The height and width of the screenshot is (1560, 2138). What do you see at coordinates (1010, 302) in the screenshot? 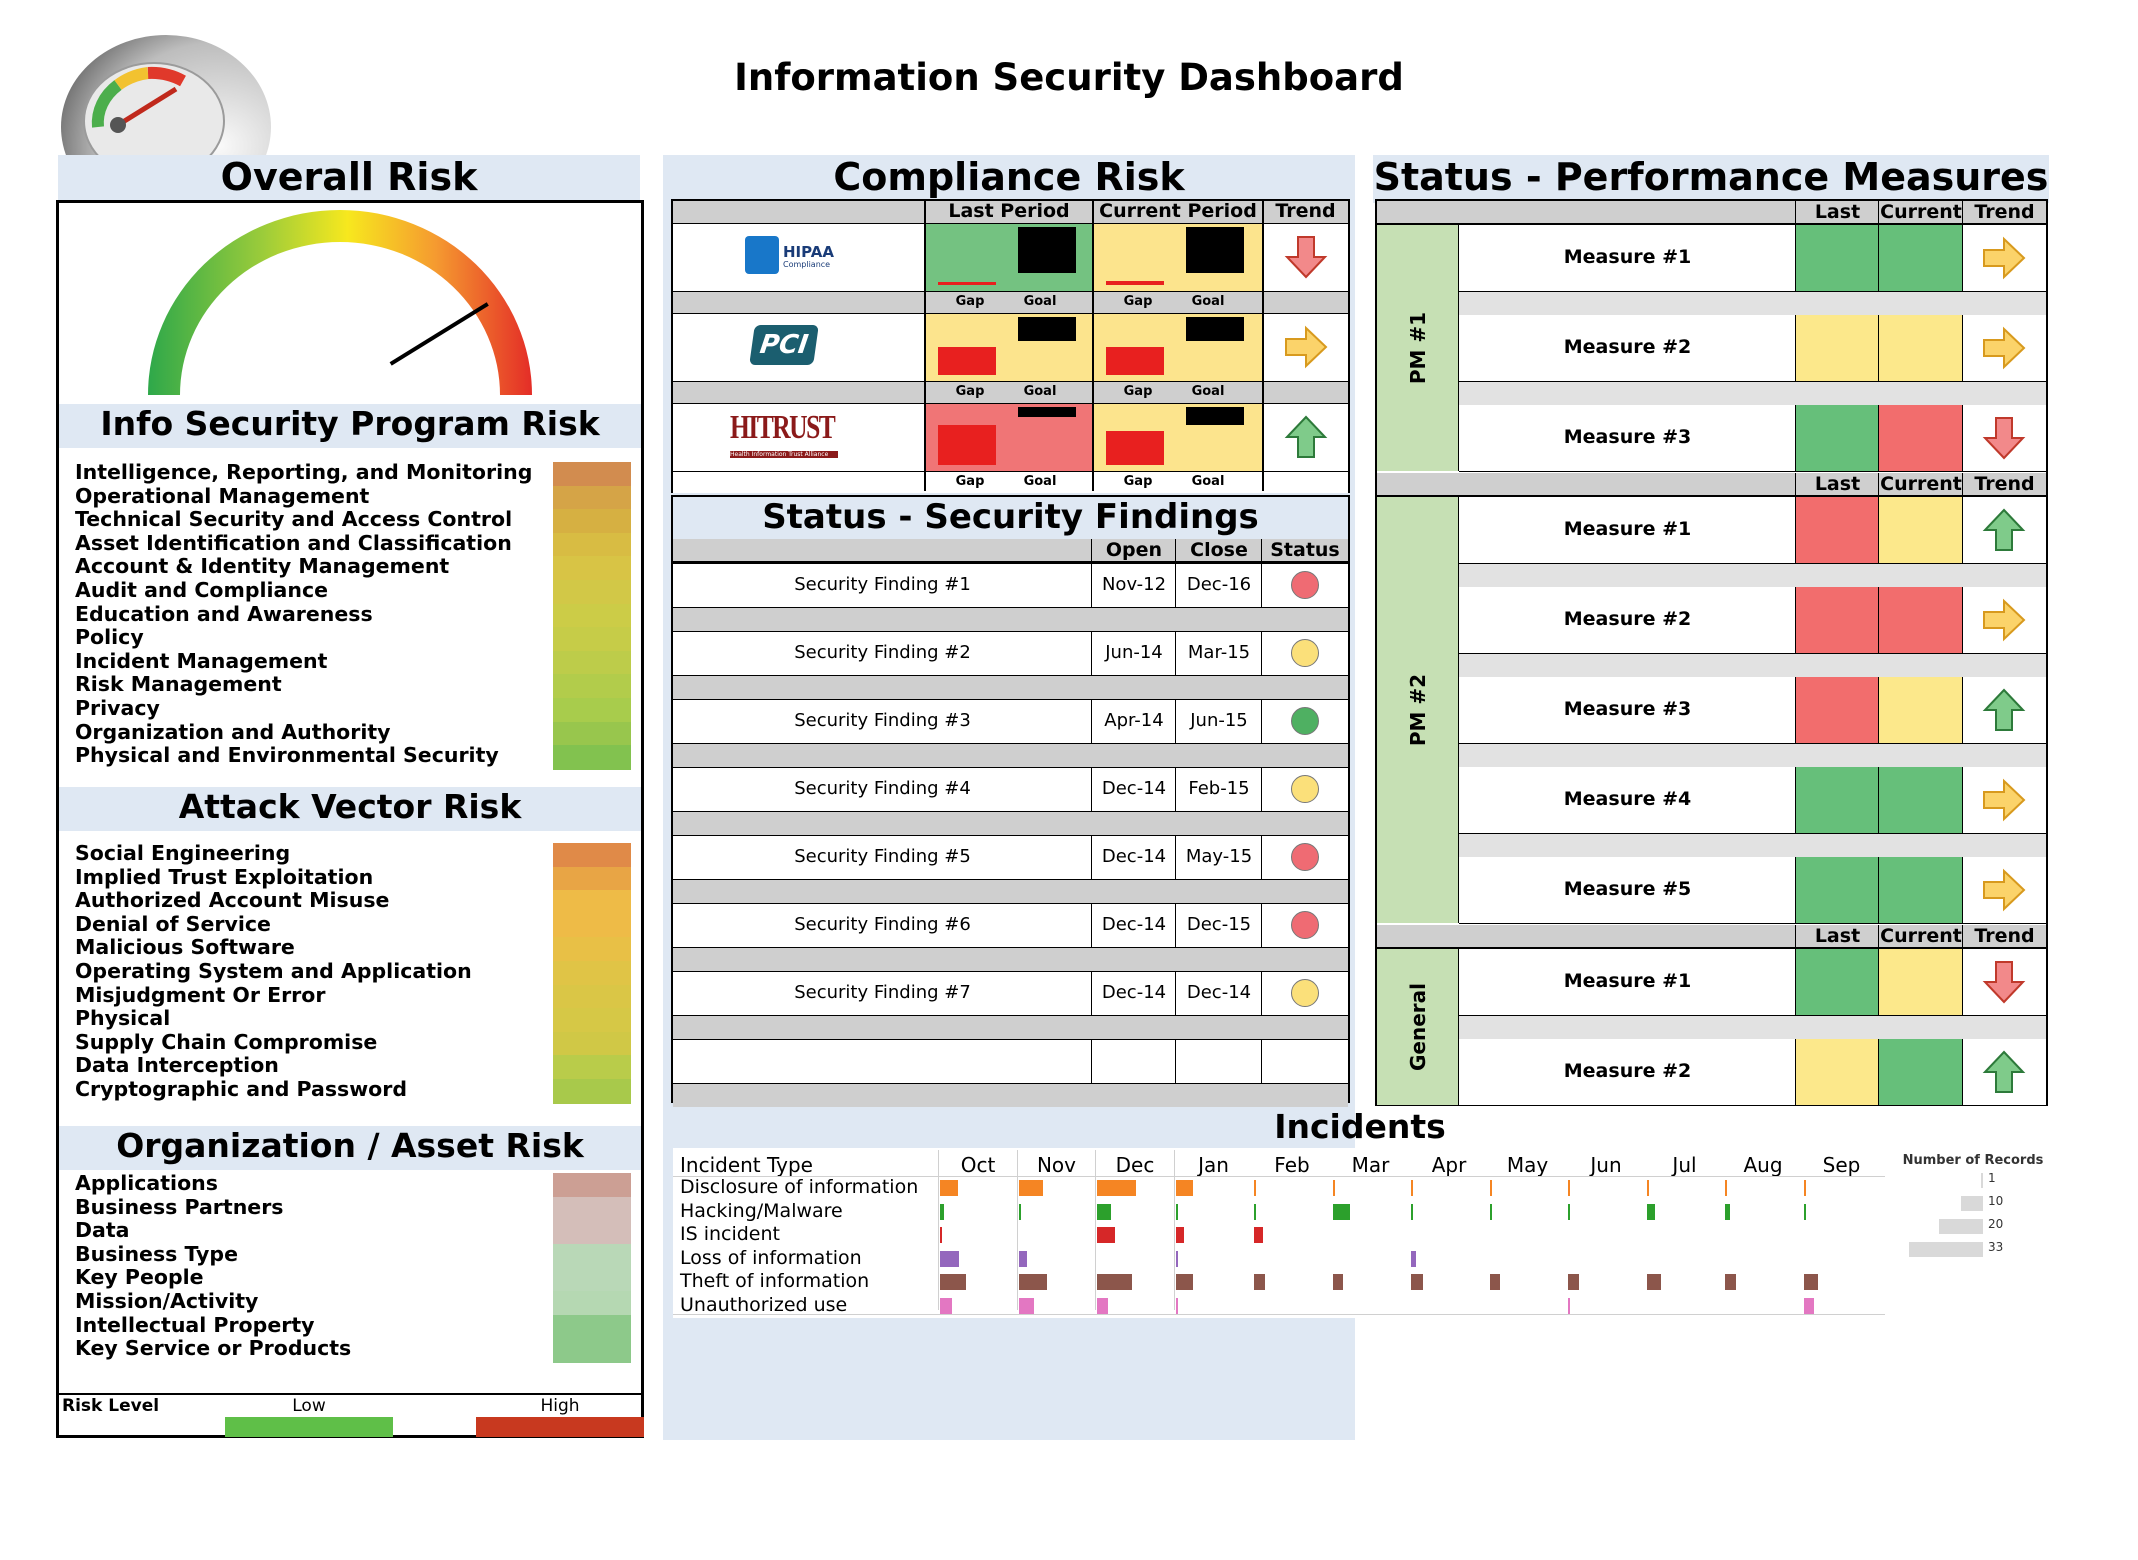
I see `compliance-gap-goal-row` at bounding box center [1010, 302].